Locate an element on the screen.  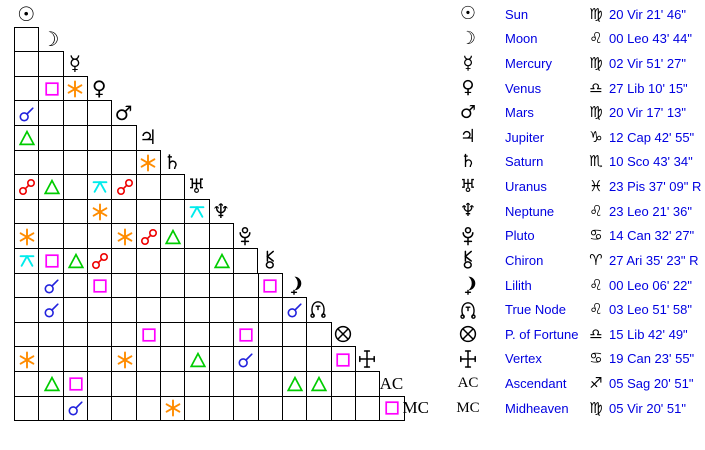
opposition-aspect-chiron-venus is located at coordinates (100, 261).